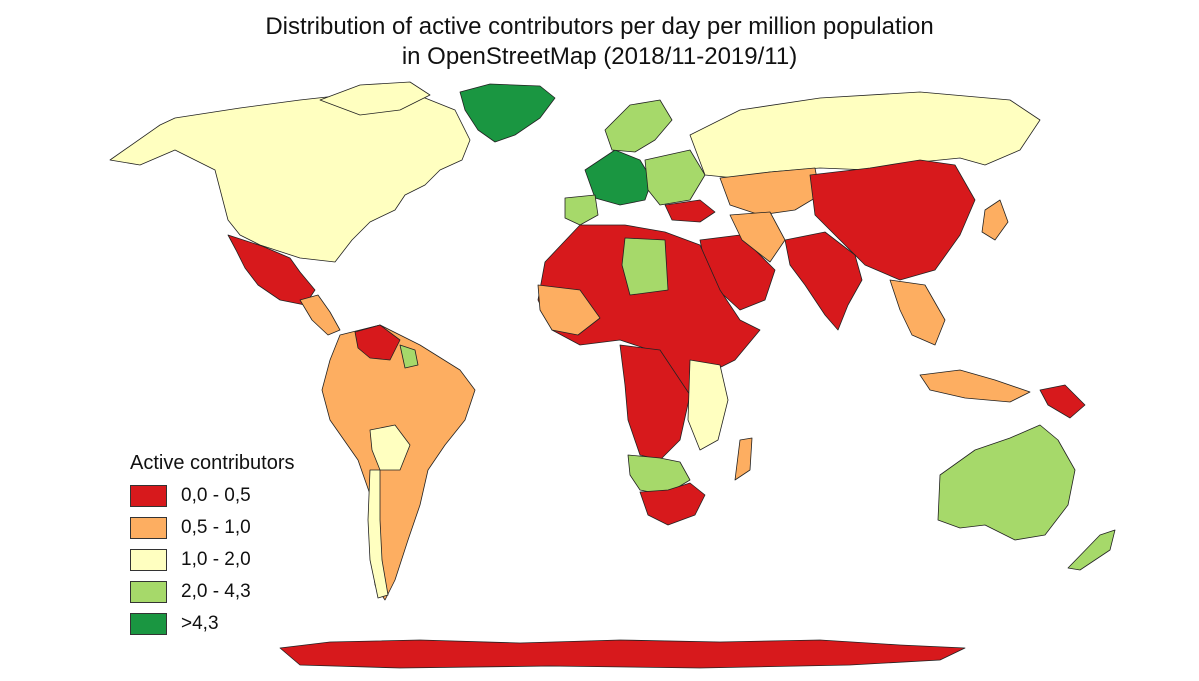 The height and width of the screenshot is (681, 1199). I want to click on region-chile, so click(378, 534).